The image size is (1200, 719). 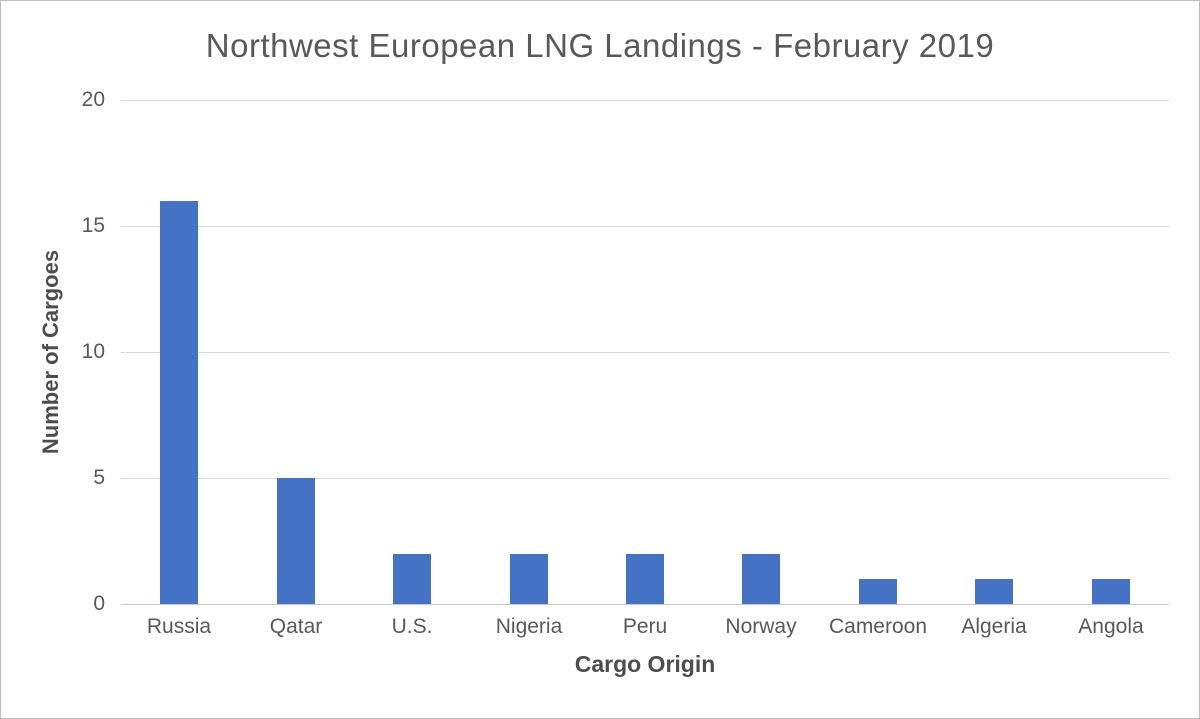 What do you see at coordinates (179, 626) in the screenshot?
I see `x-tick-label-russia: Russia` at bounding box center [179, 626].